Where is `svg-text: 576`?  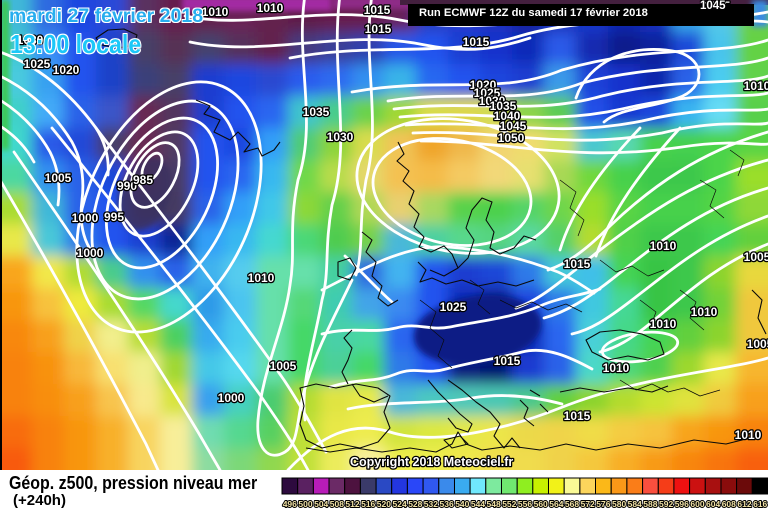
svg-text: 576 is located at coordinates (603, 504).